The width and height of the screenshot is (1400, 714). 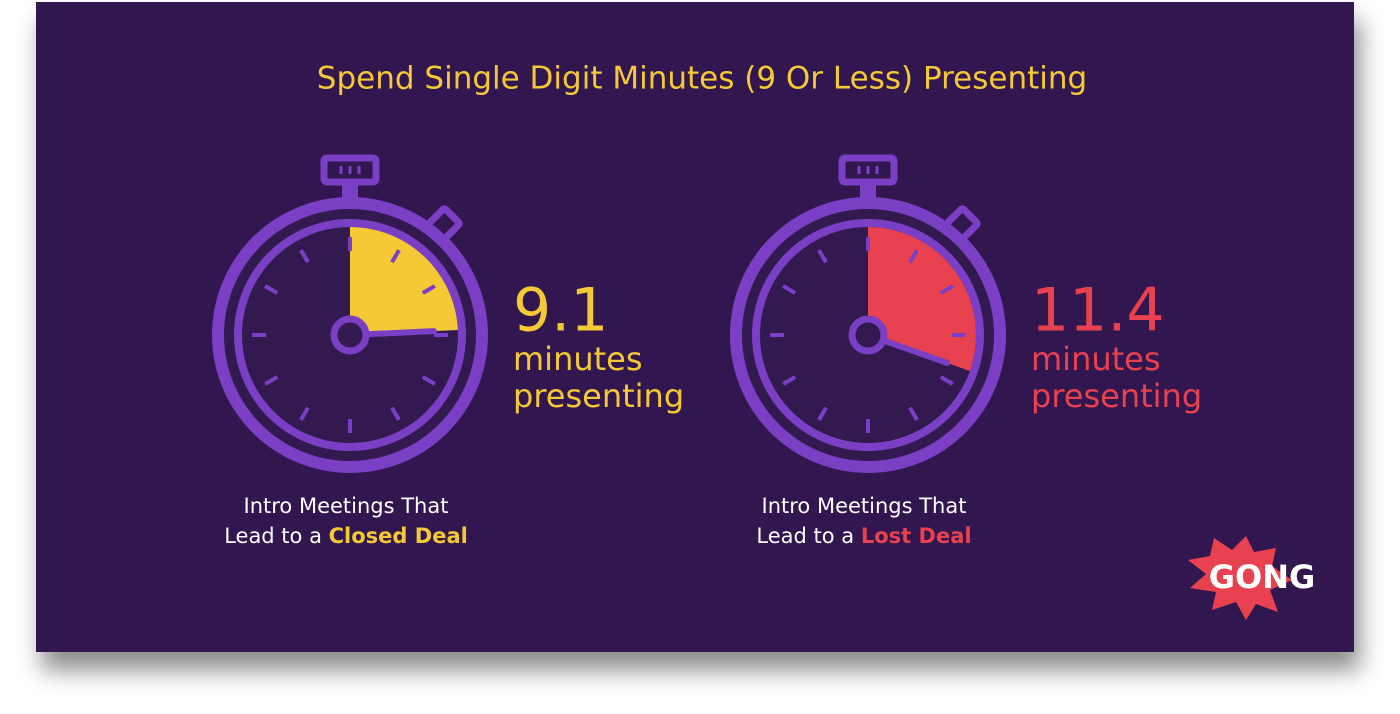 I want to click on caption: Lead to a Lost Deal, so click(x=863, y=536).